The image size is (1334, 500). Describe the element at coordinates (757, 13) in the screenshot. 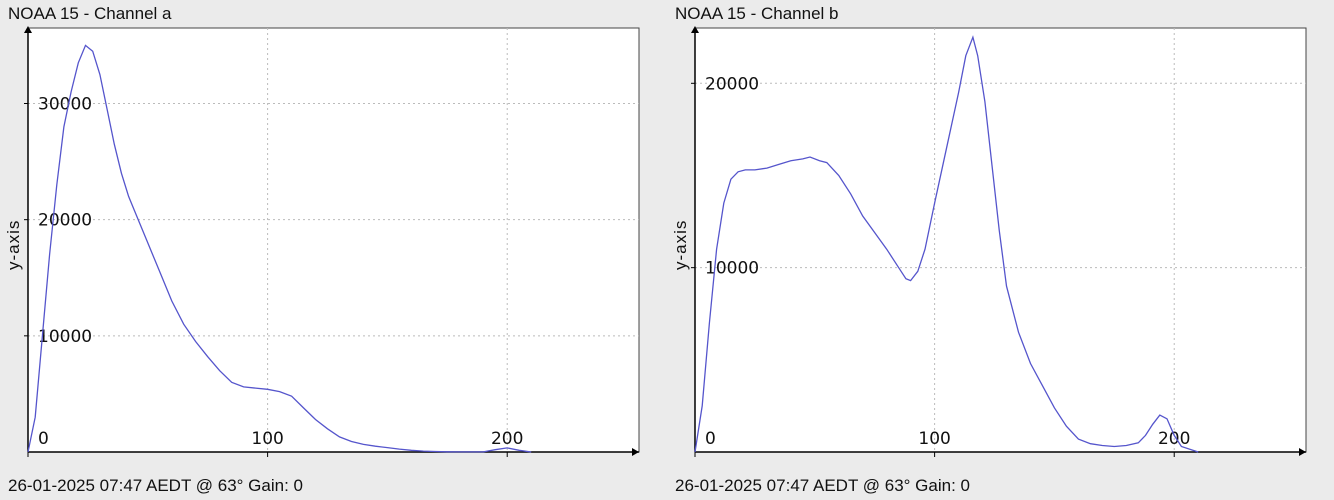

I see `chart-title: NOAA 15 - Channel b` at that location.